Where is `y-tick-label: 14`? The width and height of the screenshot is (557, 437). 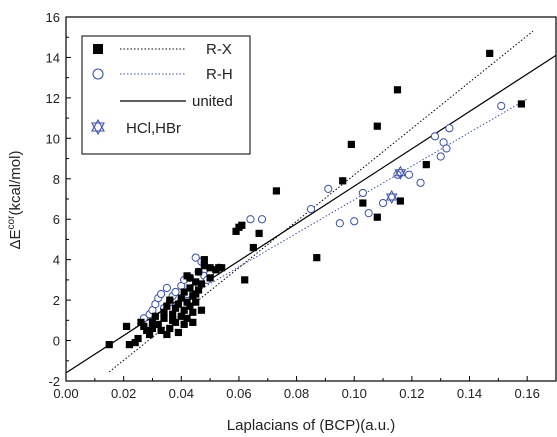 y-tick-label: 14 is located at coordinates (53, 57).